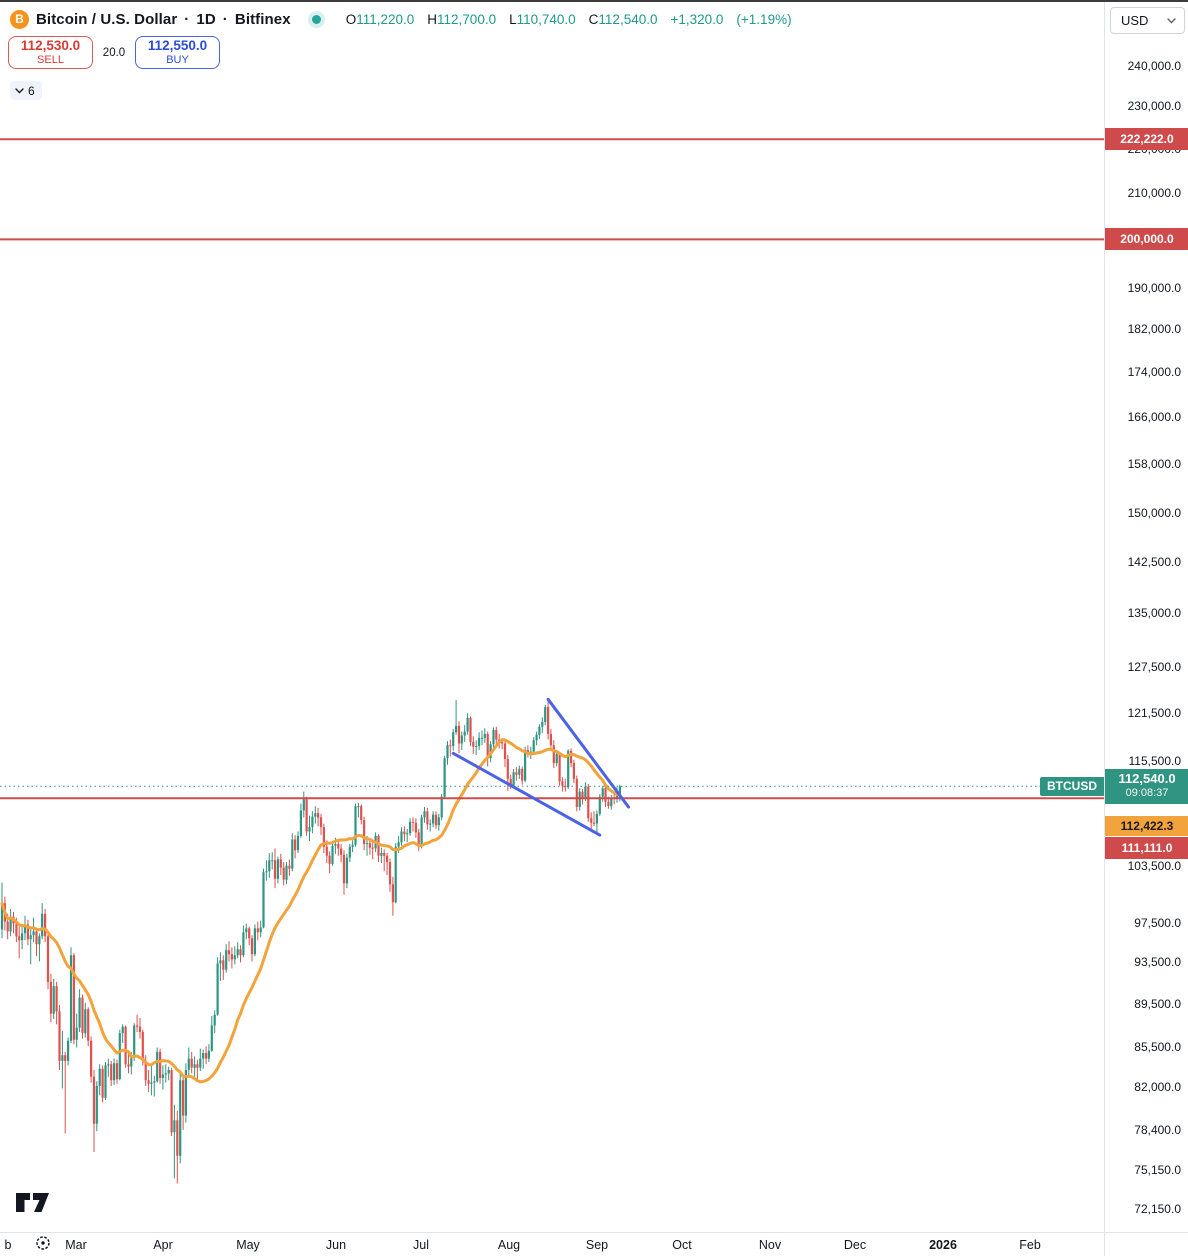 The width and height of the screenshot is (1188, 1256). Describe the element at coordinates (552, 1244) in the screenshot. I see `time-axis: b Mar Apr May Jun Jul Aug Sep Oct Nov Dec 2026 Feb` at that location.